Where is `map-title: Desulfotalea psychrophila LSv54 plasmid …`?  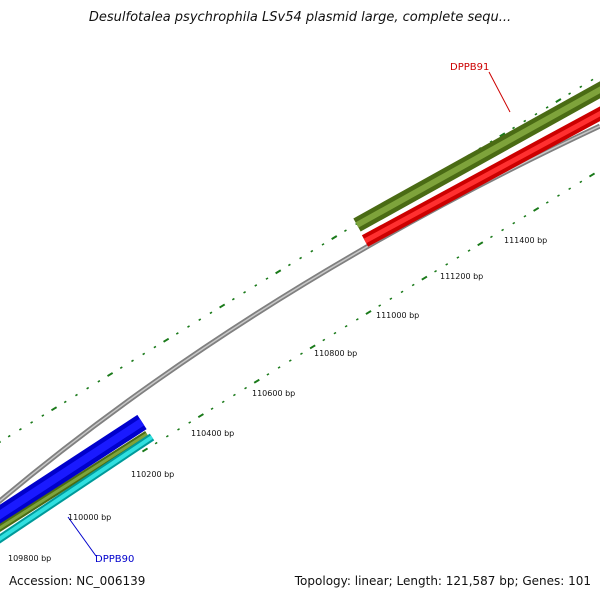 map-title: Desulfotalea psychrophila LSv54 plasmid … is located at coordinates (300, 17).